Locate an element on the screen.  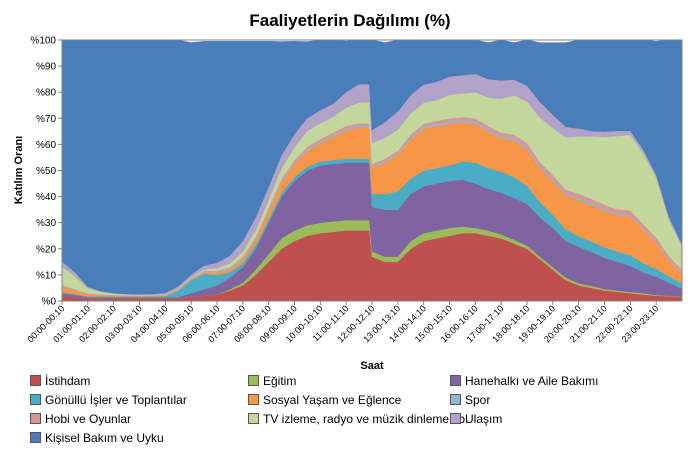
y-tick-label: %20 is located at coordinates (46, 249).